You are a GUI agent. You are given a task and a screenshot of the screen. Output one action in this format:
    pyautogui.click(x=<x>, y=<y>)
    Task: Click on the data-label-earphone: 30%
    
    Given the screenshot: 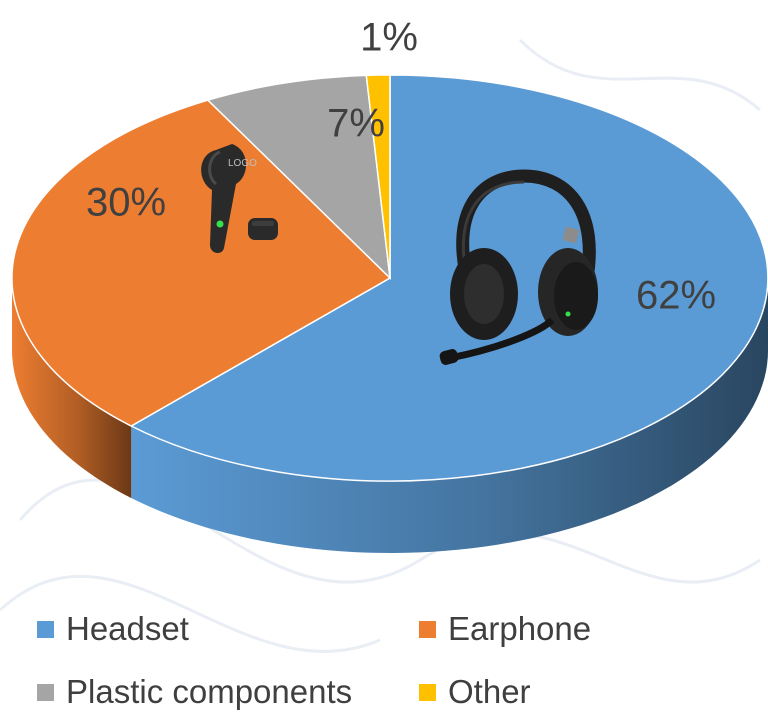 What is the action you would take?
    pyautogui.click(x=126, y=203)
    